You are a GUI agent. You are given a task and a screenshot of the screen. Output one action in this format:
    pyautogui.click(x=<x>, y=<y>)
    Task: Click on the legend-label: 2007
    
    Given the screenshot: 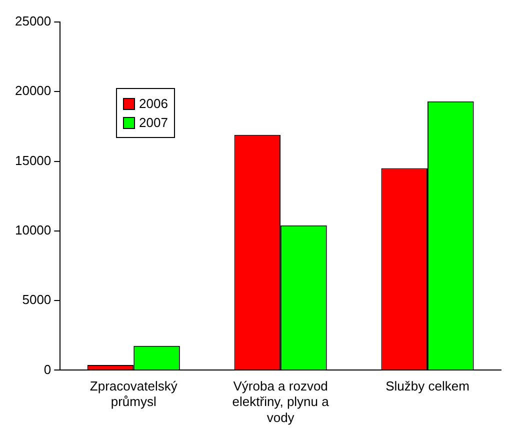 What is the action you would take?
    pyautogui.click(x=153, y=122)
    